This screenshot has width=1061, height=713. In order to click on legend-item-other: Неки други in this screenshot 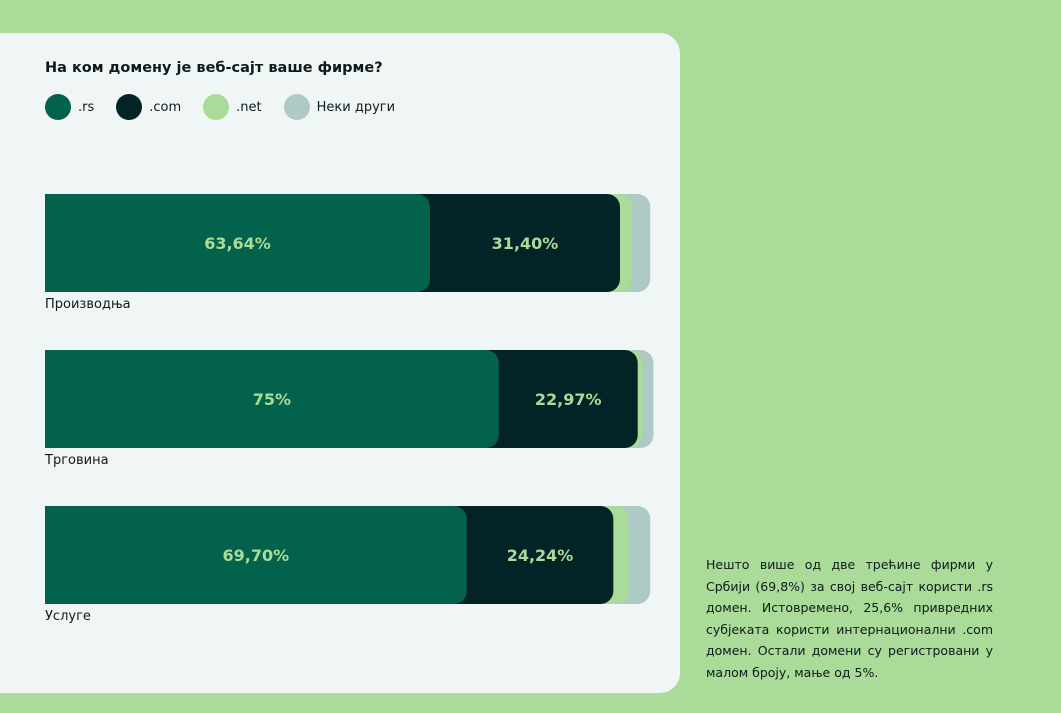, I will do `click(339, 107)`.